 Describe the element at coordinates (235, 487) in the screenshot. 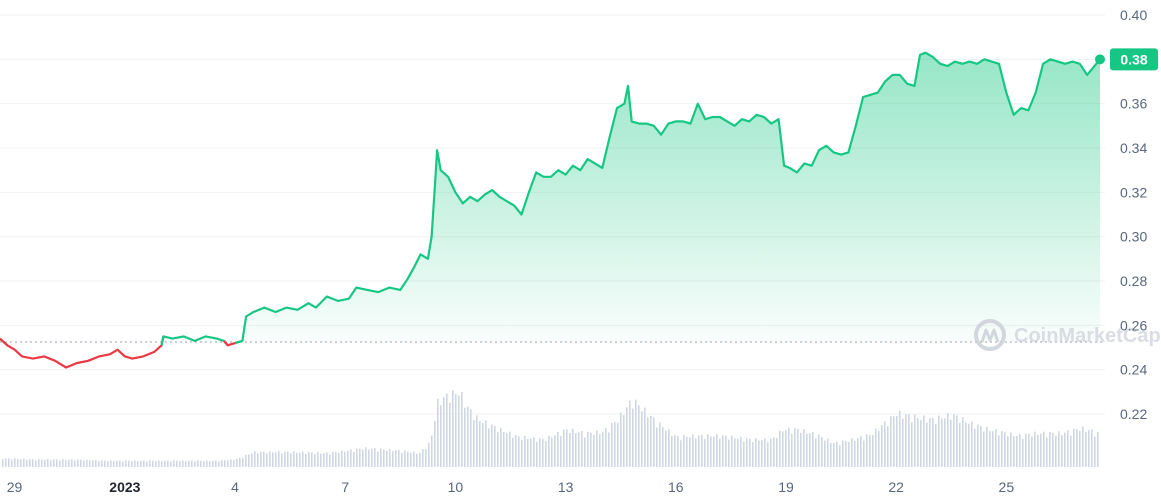

I see `x-tick-label: 4` at that location.